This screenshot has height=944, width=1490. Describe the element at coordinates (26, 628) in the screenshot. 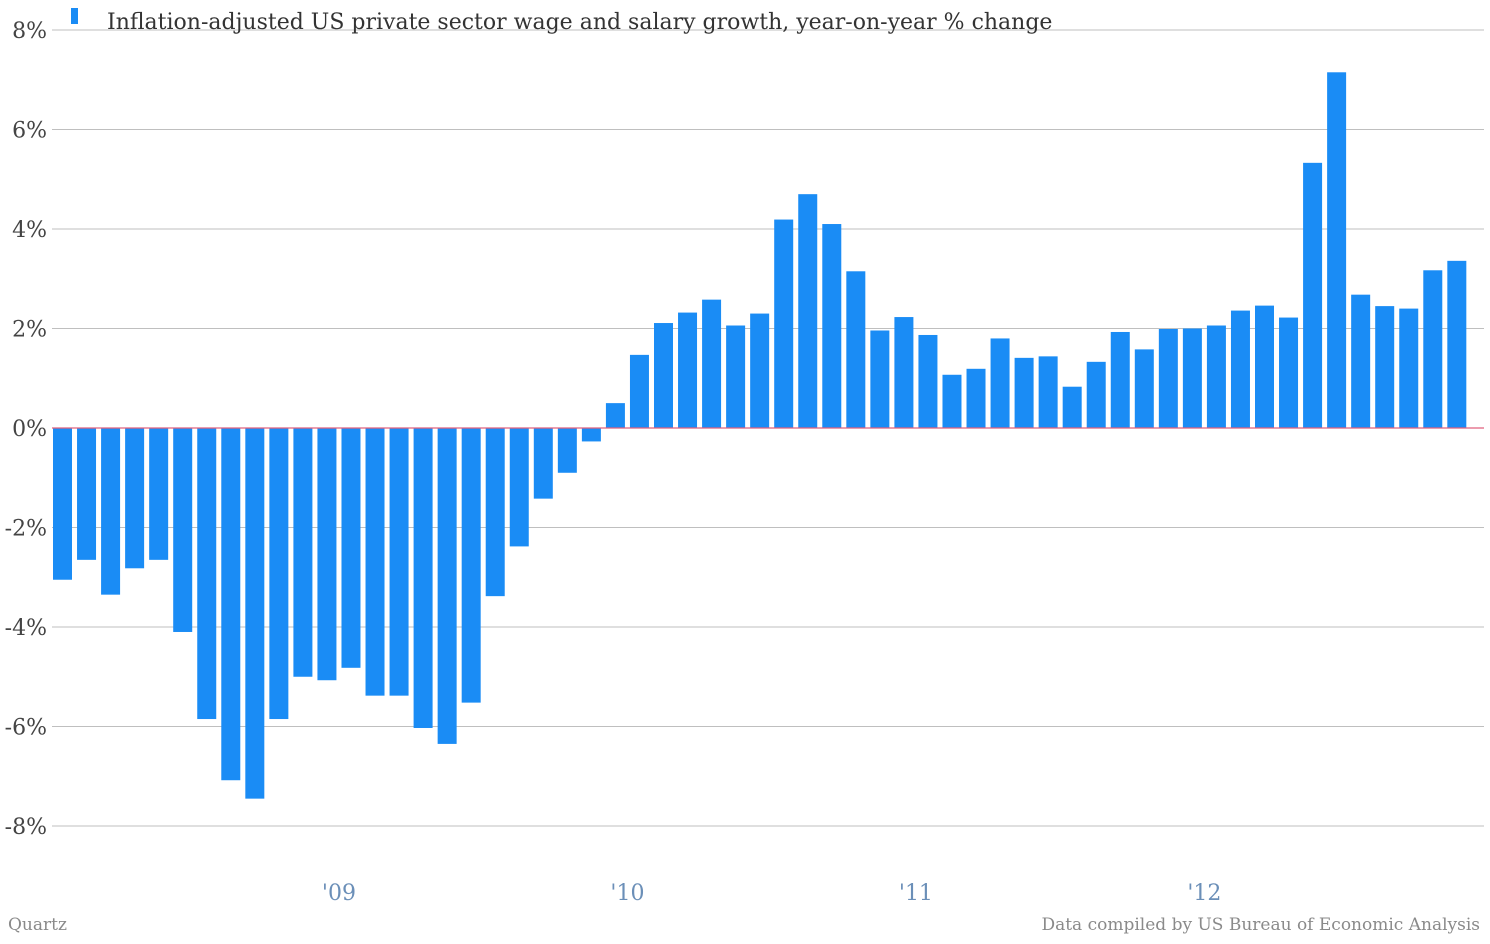

I see `y-tick-label: -4%` at that location.